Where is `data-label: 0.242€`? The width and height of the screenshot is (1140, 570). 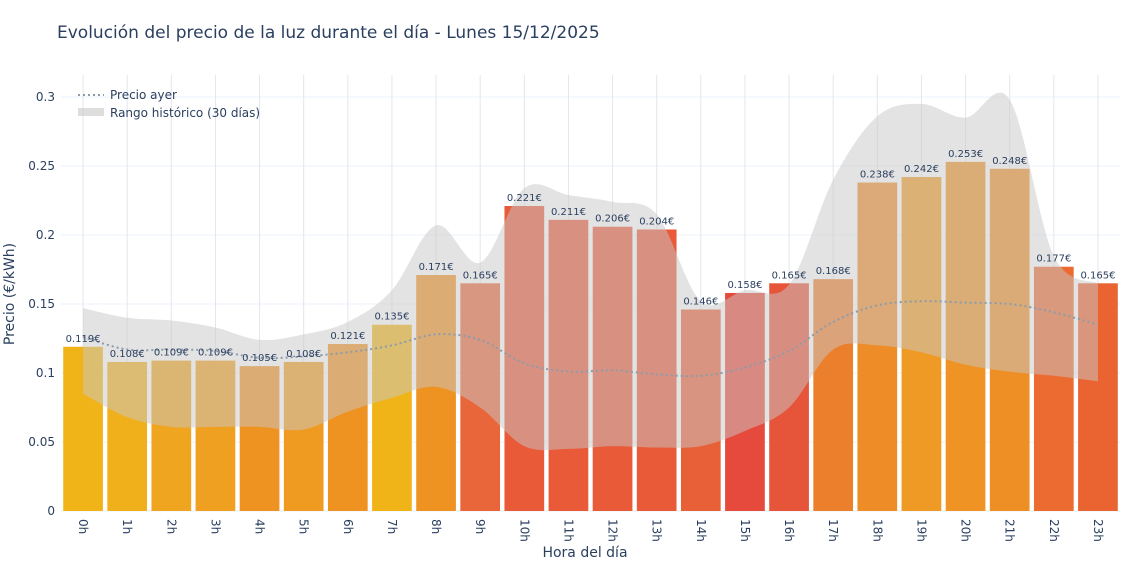
data-label: 0.242€ is located at coordinates (921, 169).